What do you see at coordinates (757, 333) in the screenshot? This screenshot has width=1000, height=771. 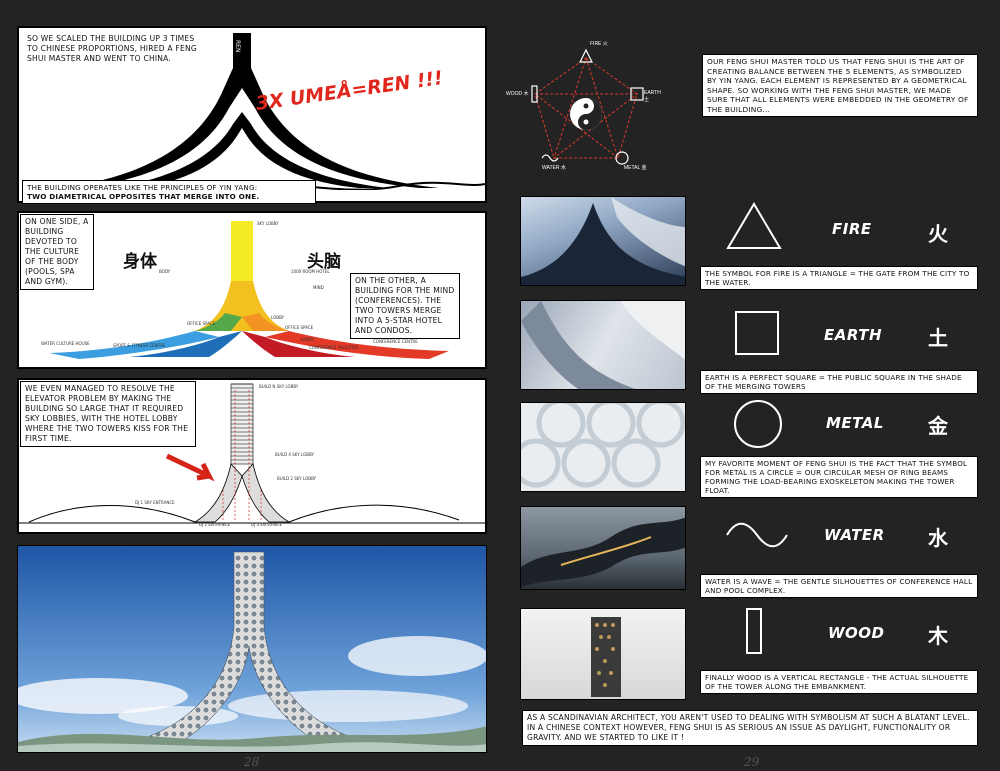 I see `square-icon` at bounding box center [757, 333].